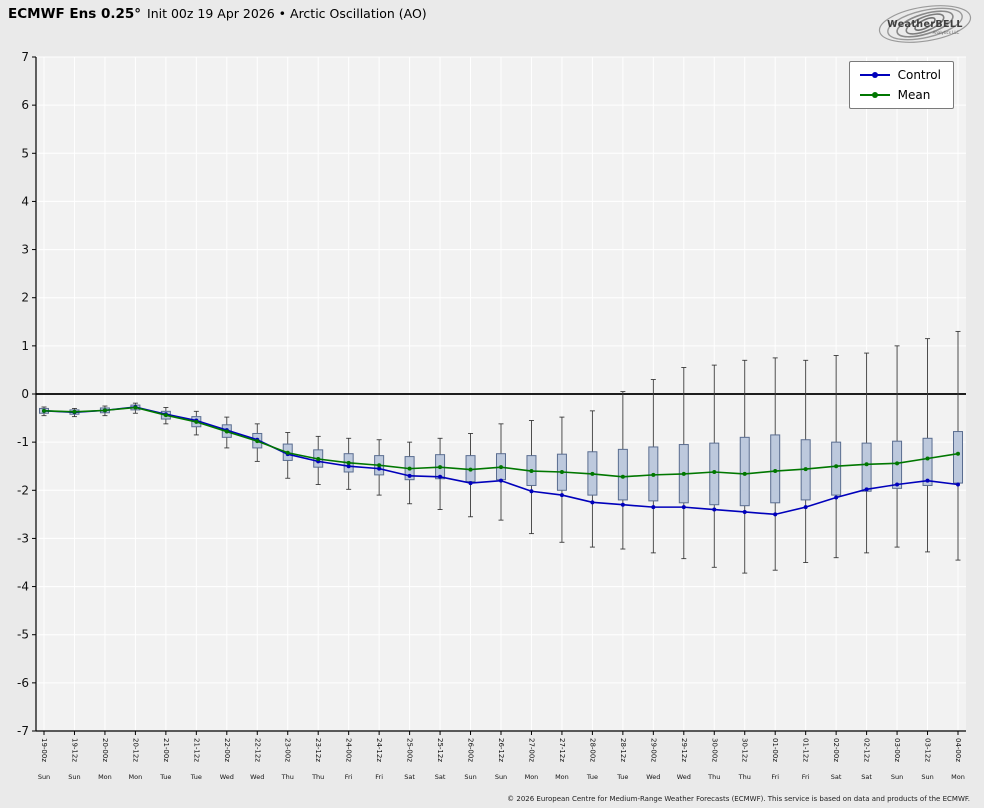 This screenshot has height=808, width=984. What do you see at coordinates (25, 298) in the screenshot?
I see `svg-text: 2` at bounding box center [25, 298].